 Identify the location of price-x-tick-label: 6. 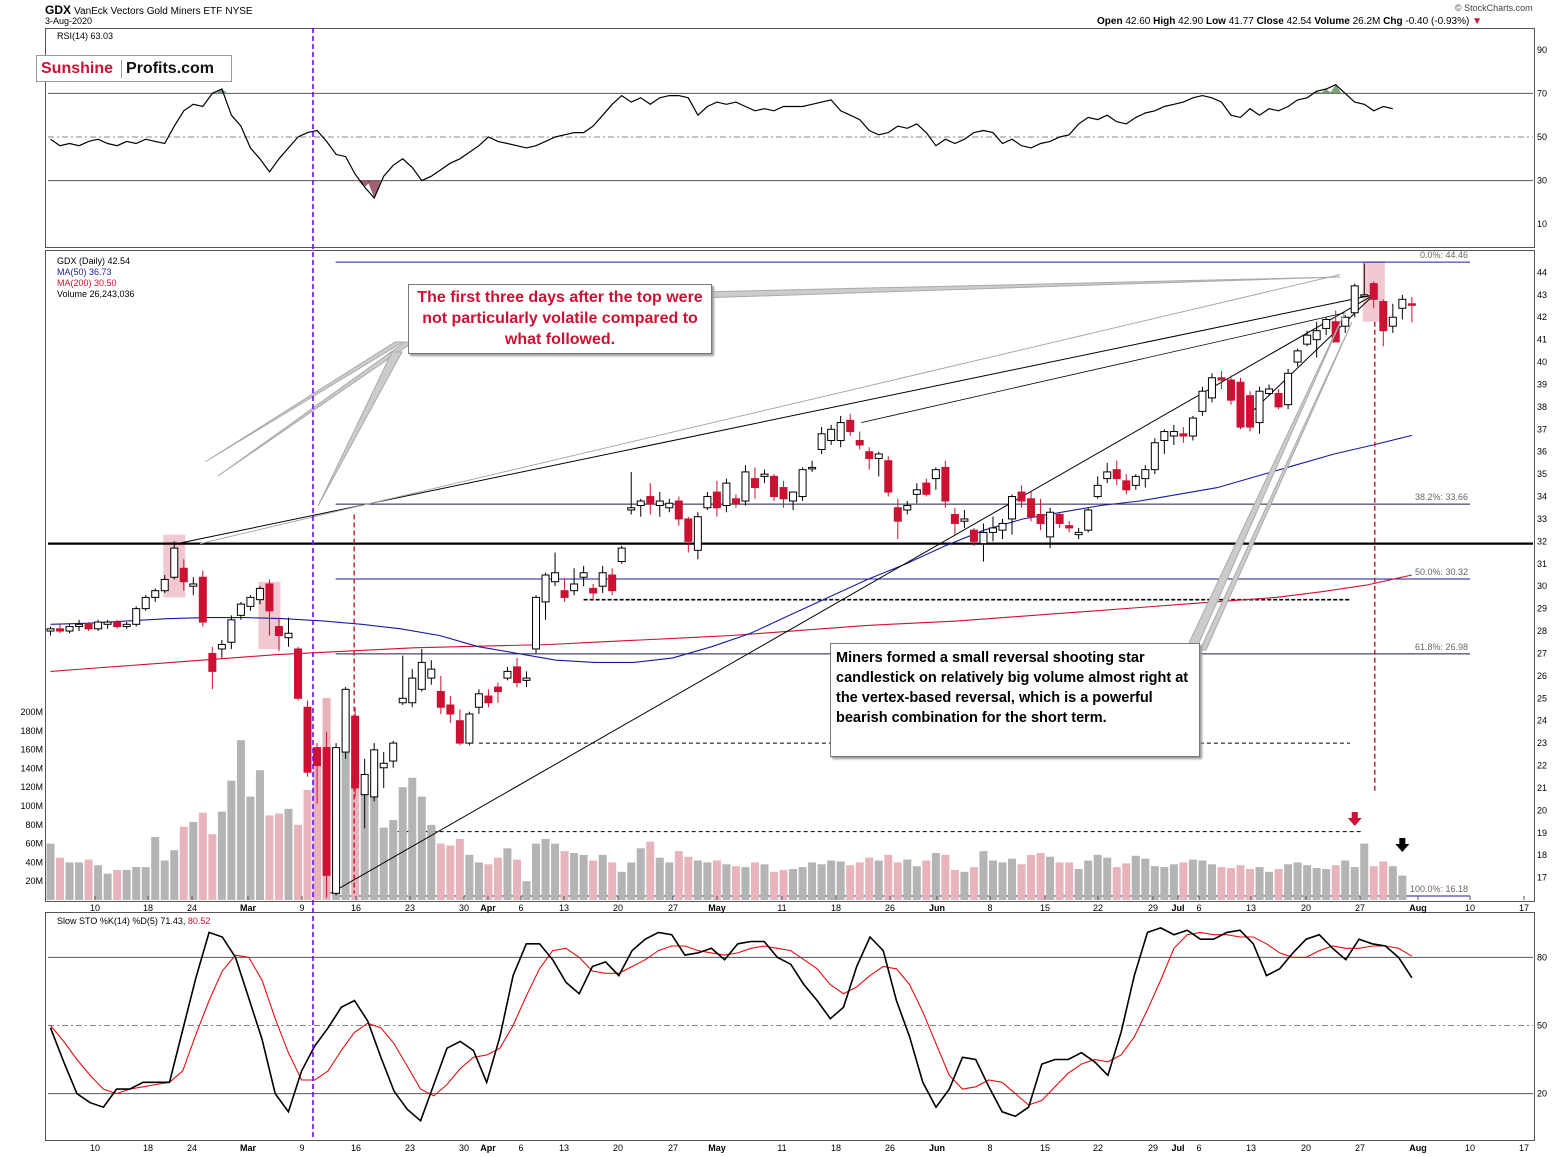
(520, 908).